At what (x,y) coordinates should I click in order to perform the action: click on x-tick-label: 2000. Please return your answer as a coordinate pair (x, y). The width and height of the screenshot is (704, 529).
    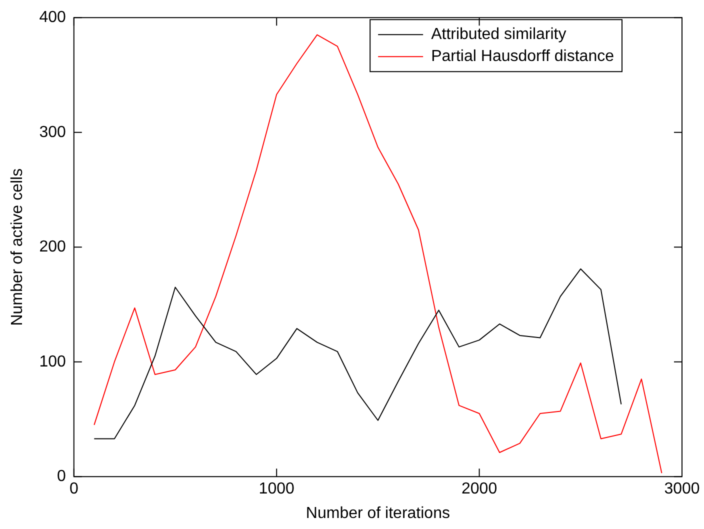
    Looking at the image, I should click on (480, 489).